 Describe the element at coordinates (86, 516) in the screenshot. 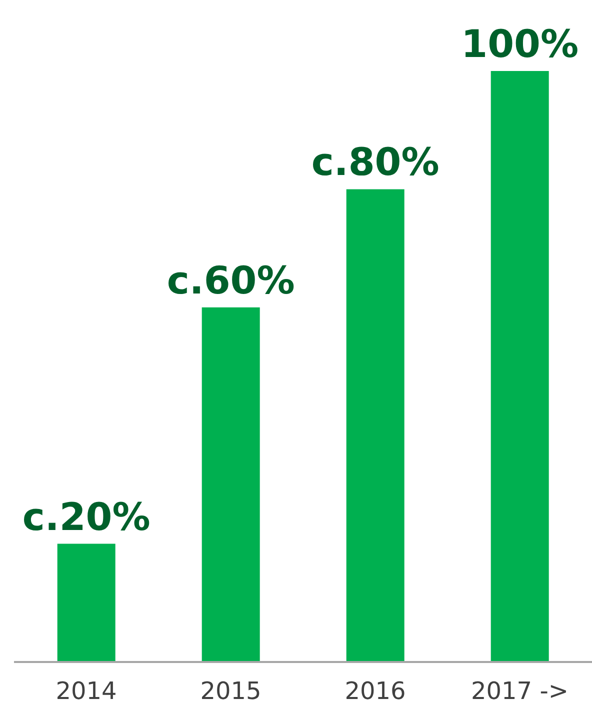

I see `data-label: c.20%` at that location.